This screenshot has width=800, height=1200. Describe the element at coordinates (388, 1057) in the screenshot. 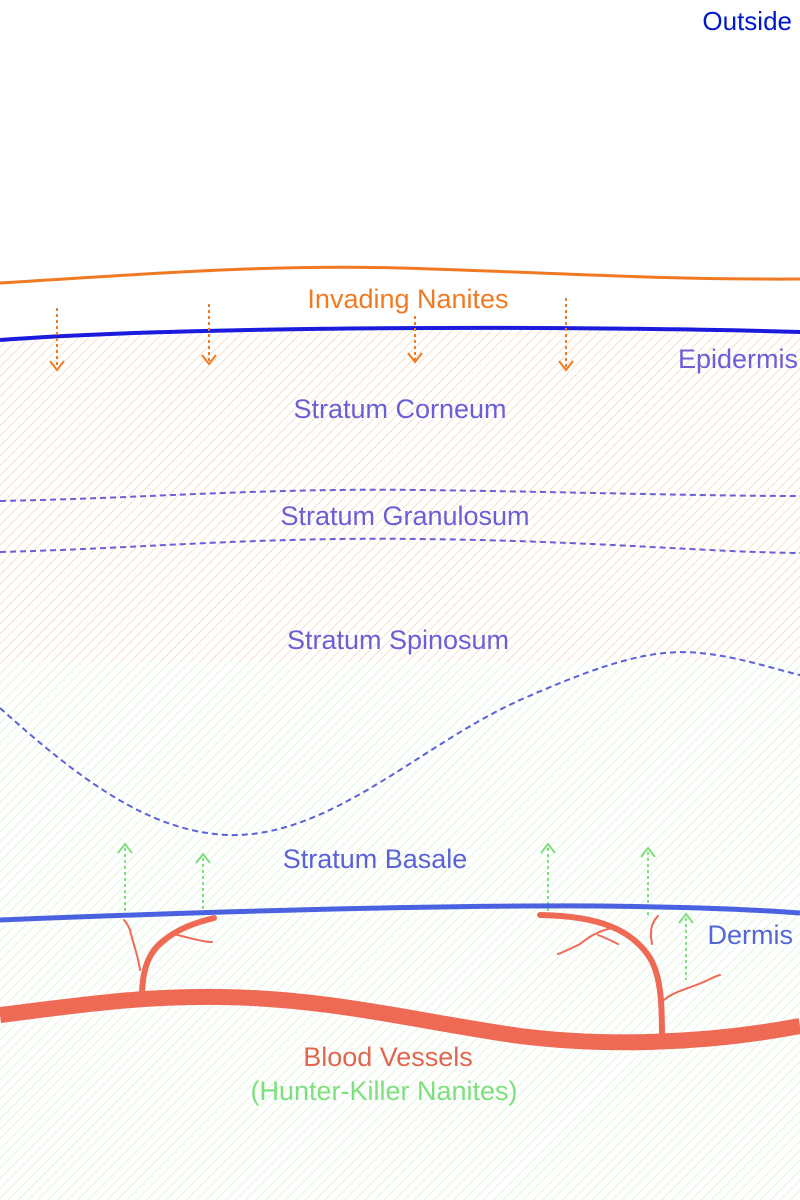

I see `blood-vessels-label: Blood Vessels` at that location.